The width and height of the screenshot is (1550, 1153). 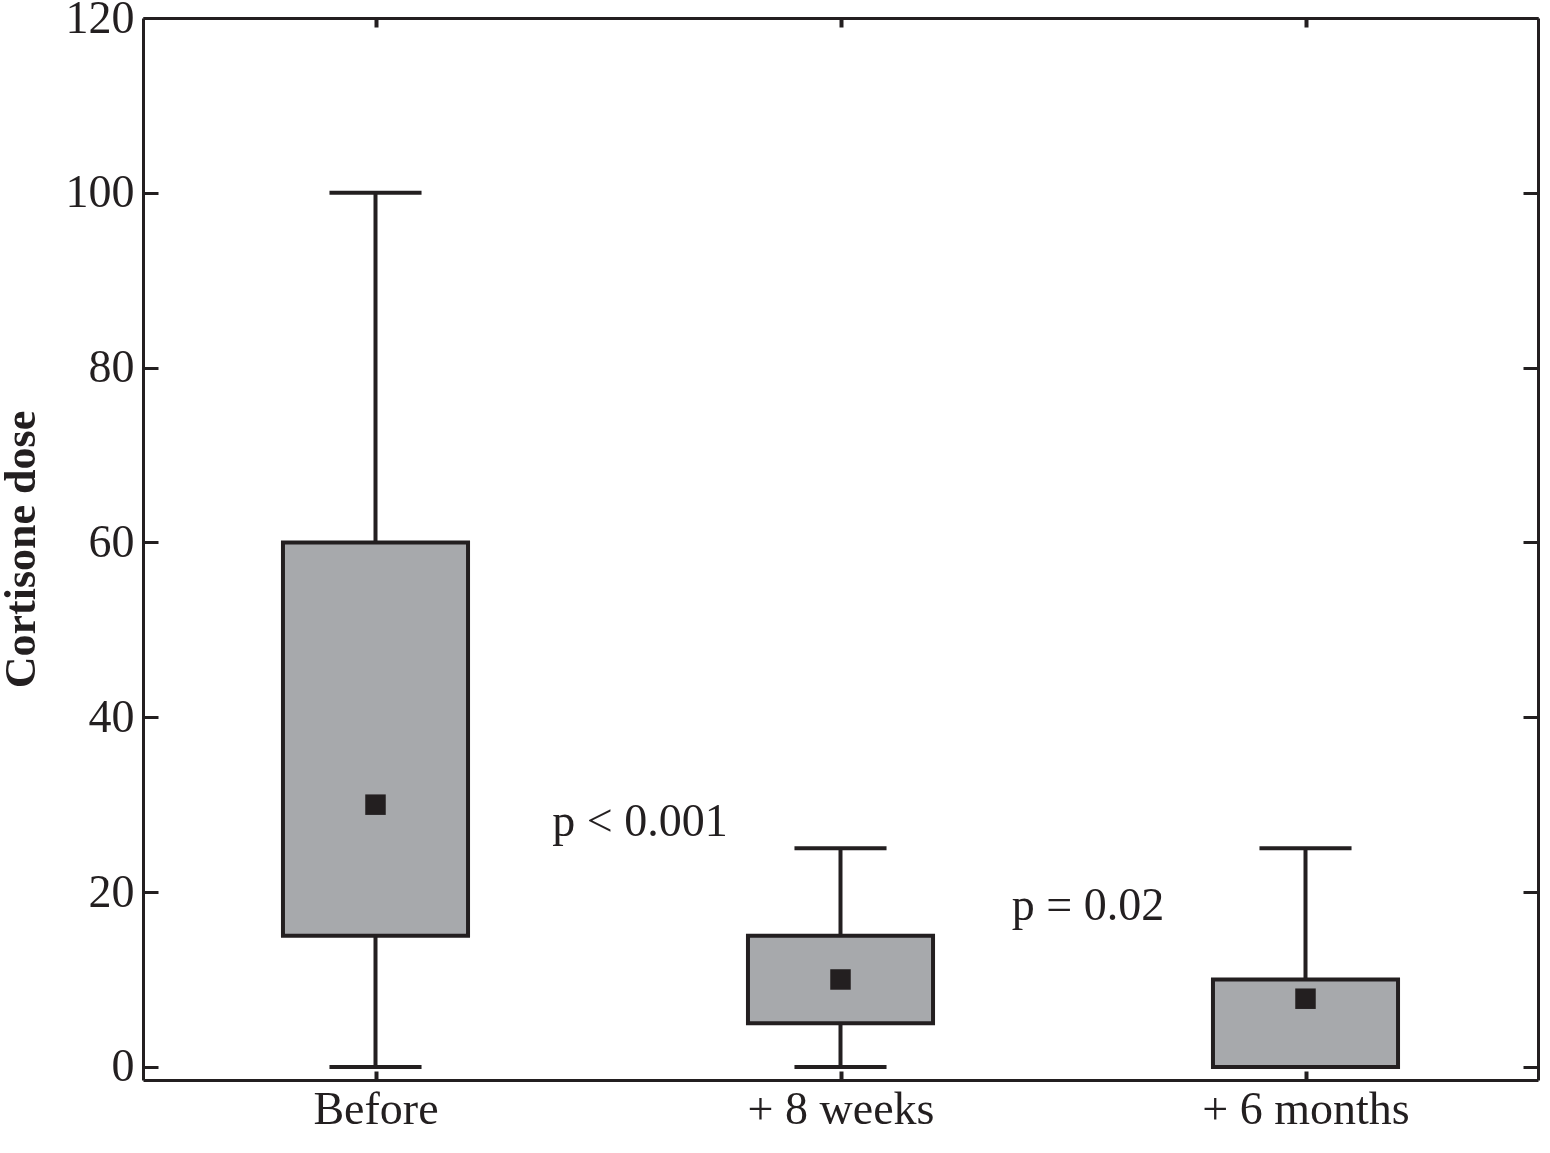 I want to click on y-tick-label: 120, so click(x=100, y=21).